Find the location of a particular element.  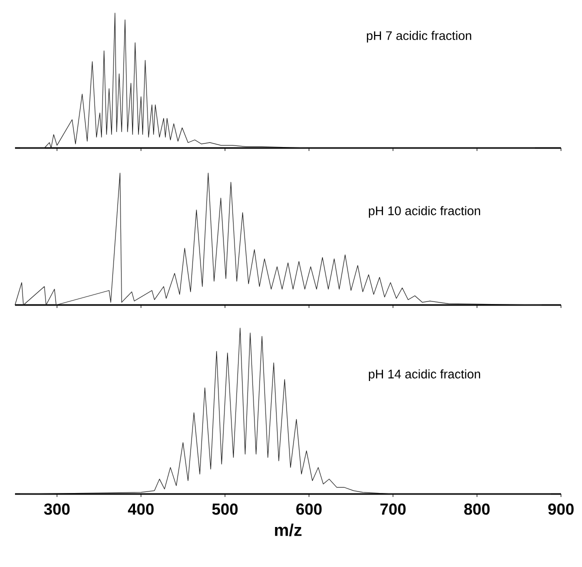

x-tick-label: 600 is located at coordinates (309, 509).